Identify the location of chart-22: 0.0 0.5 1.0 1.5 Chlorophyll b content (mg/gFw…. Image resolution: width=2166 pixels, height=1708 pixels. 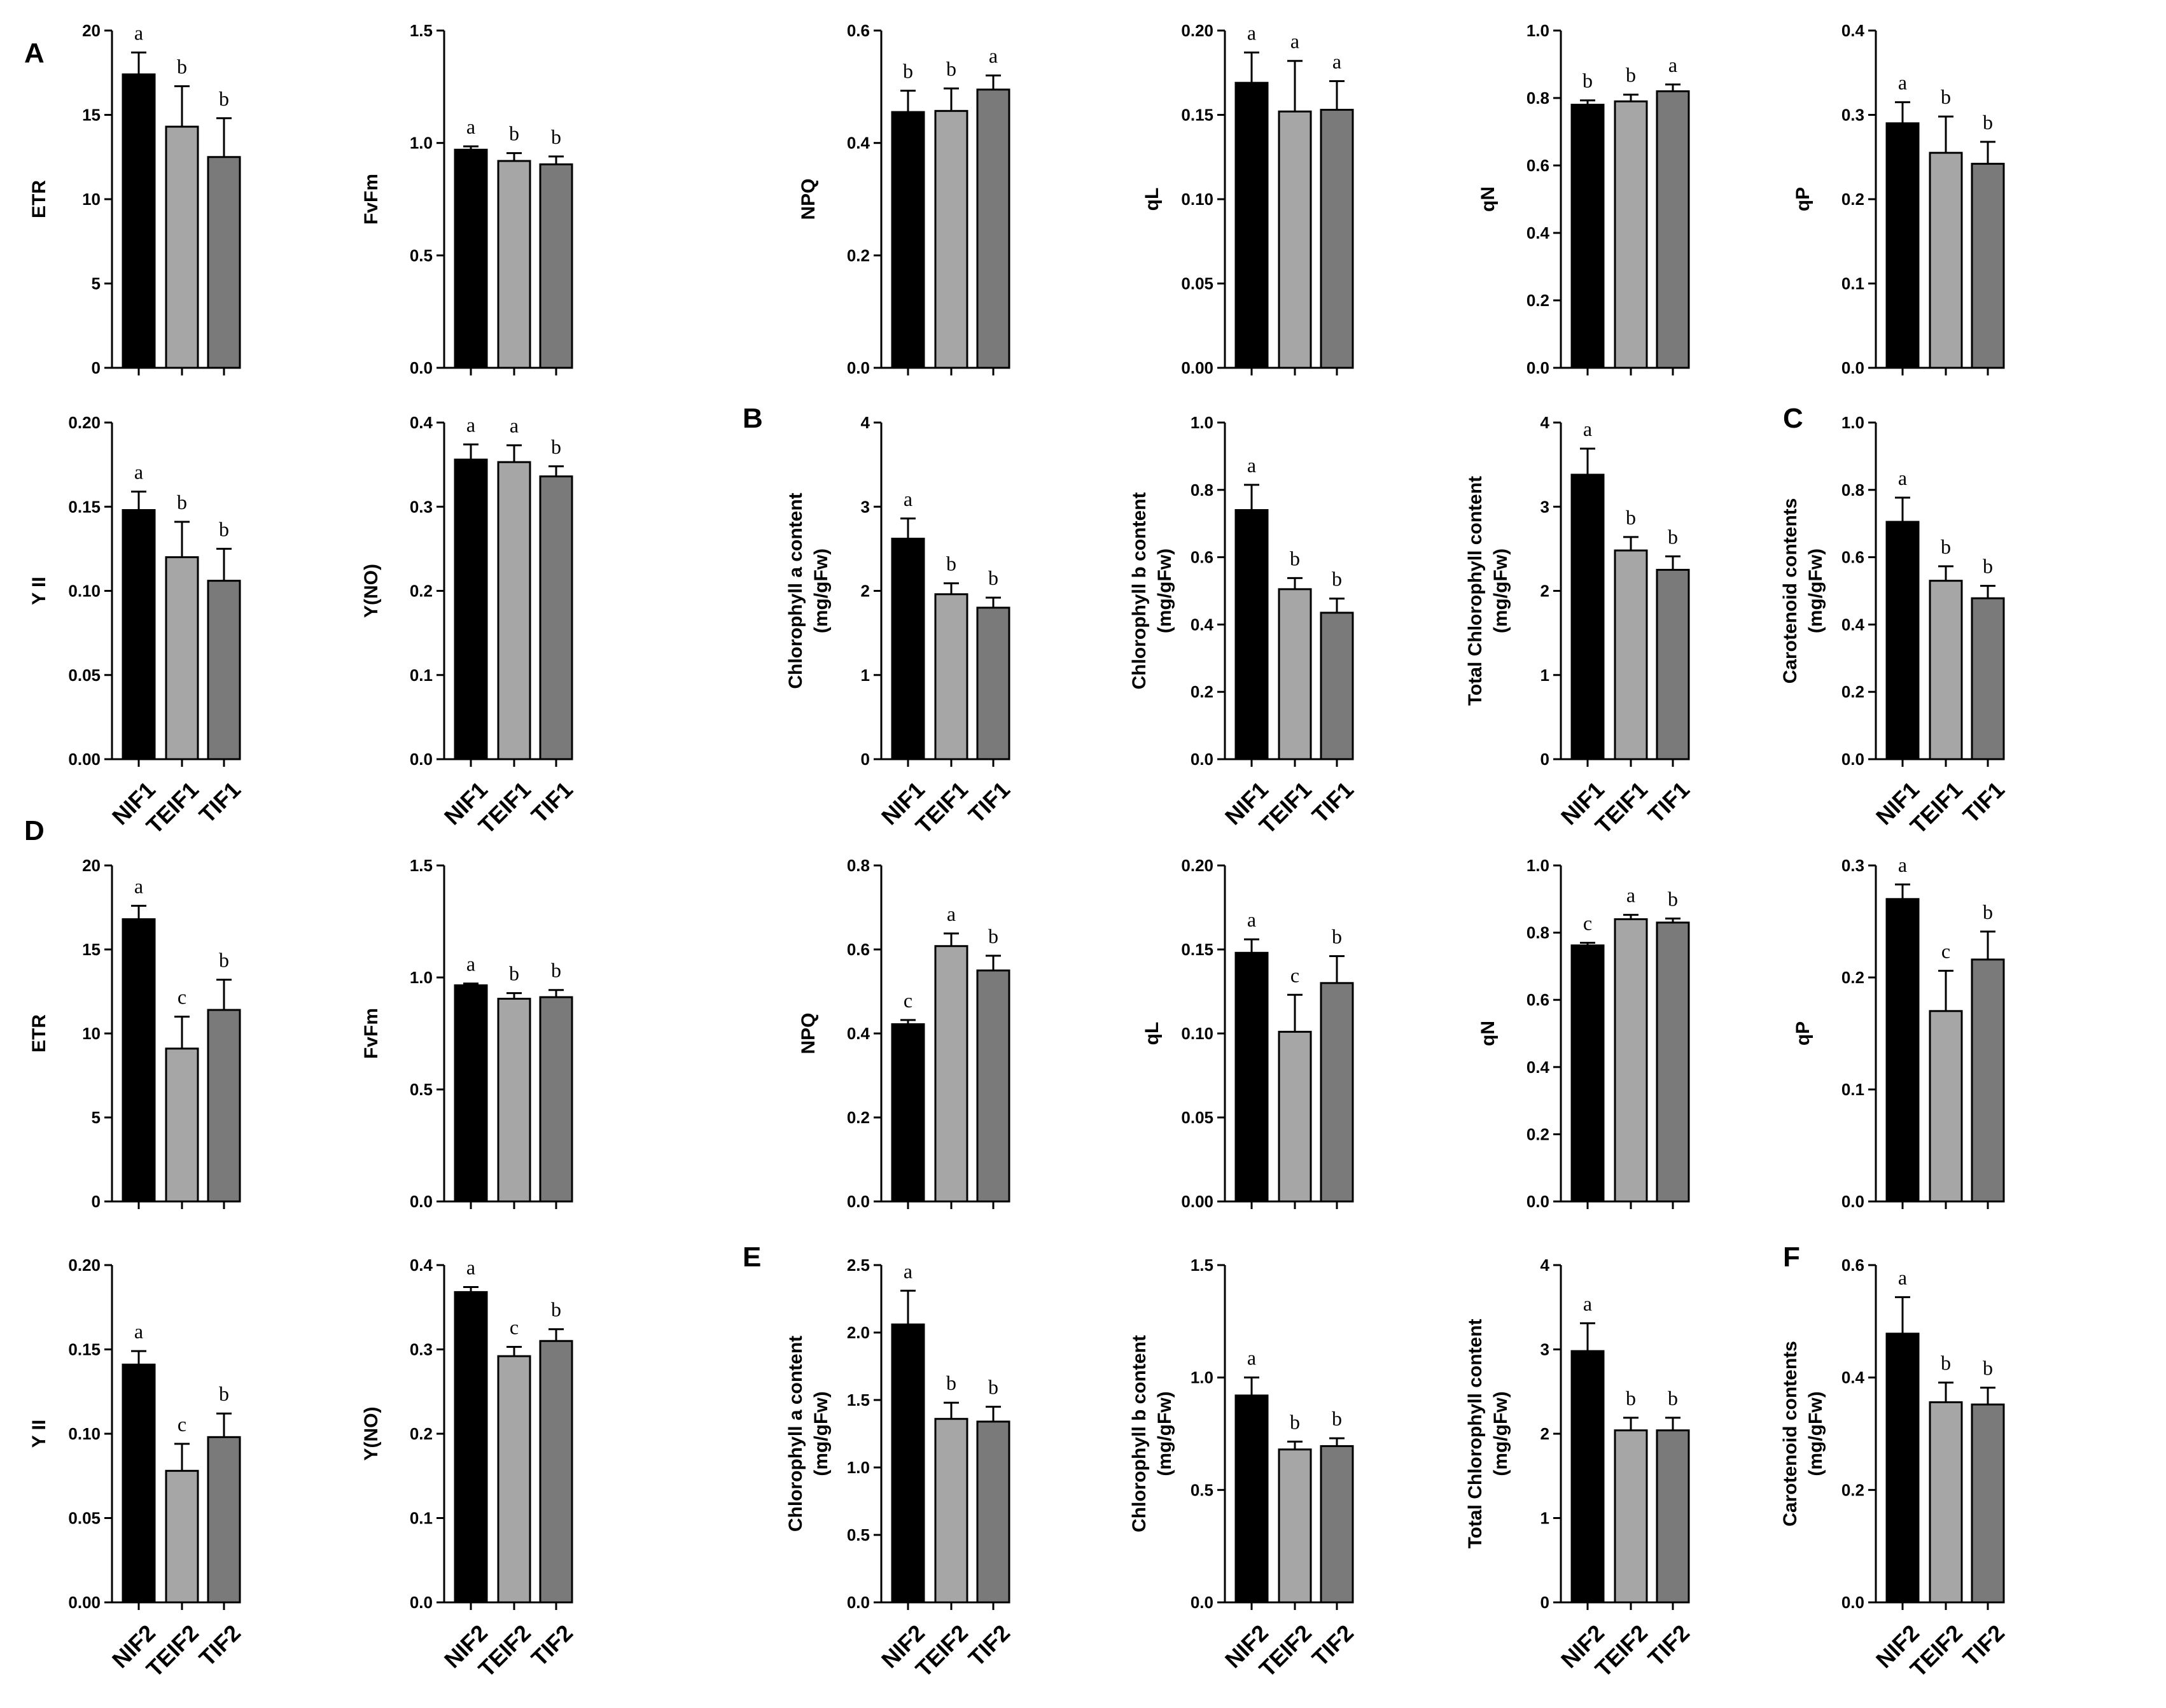
(1244, 1469).